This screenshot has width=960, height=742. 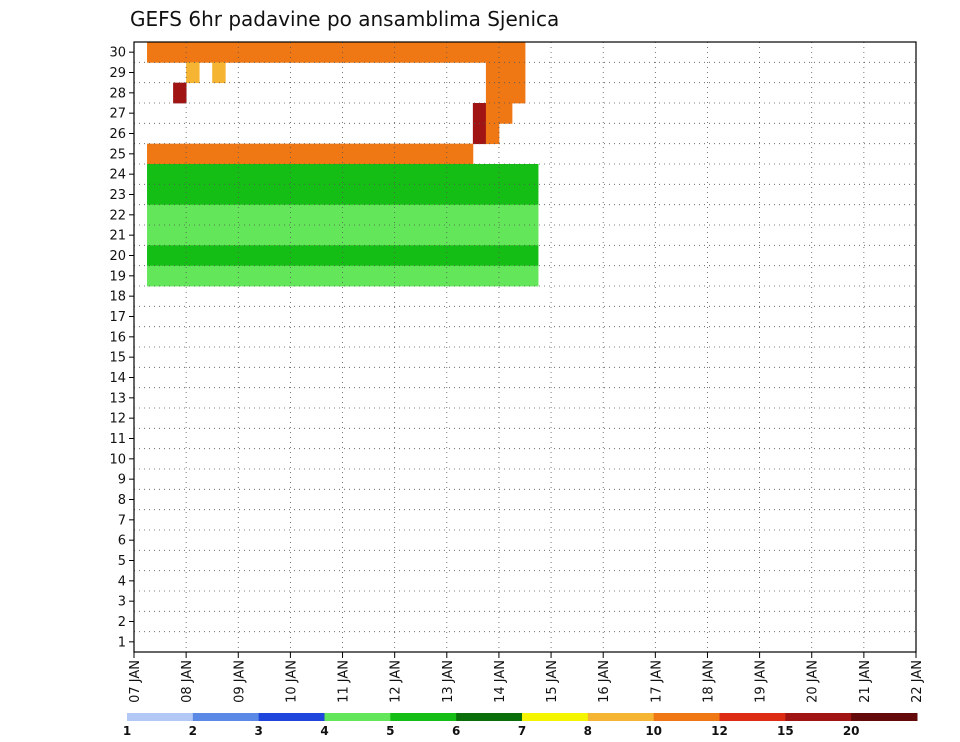 I want to click on x-tick-label: 14 JAN, so click(x=500, y=681).